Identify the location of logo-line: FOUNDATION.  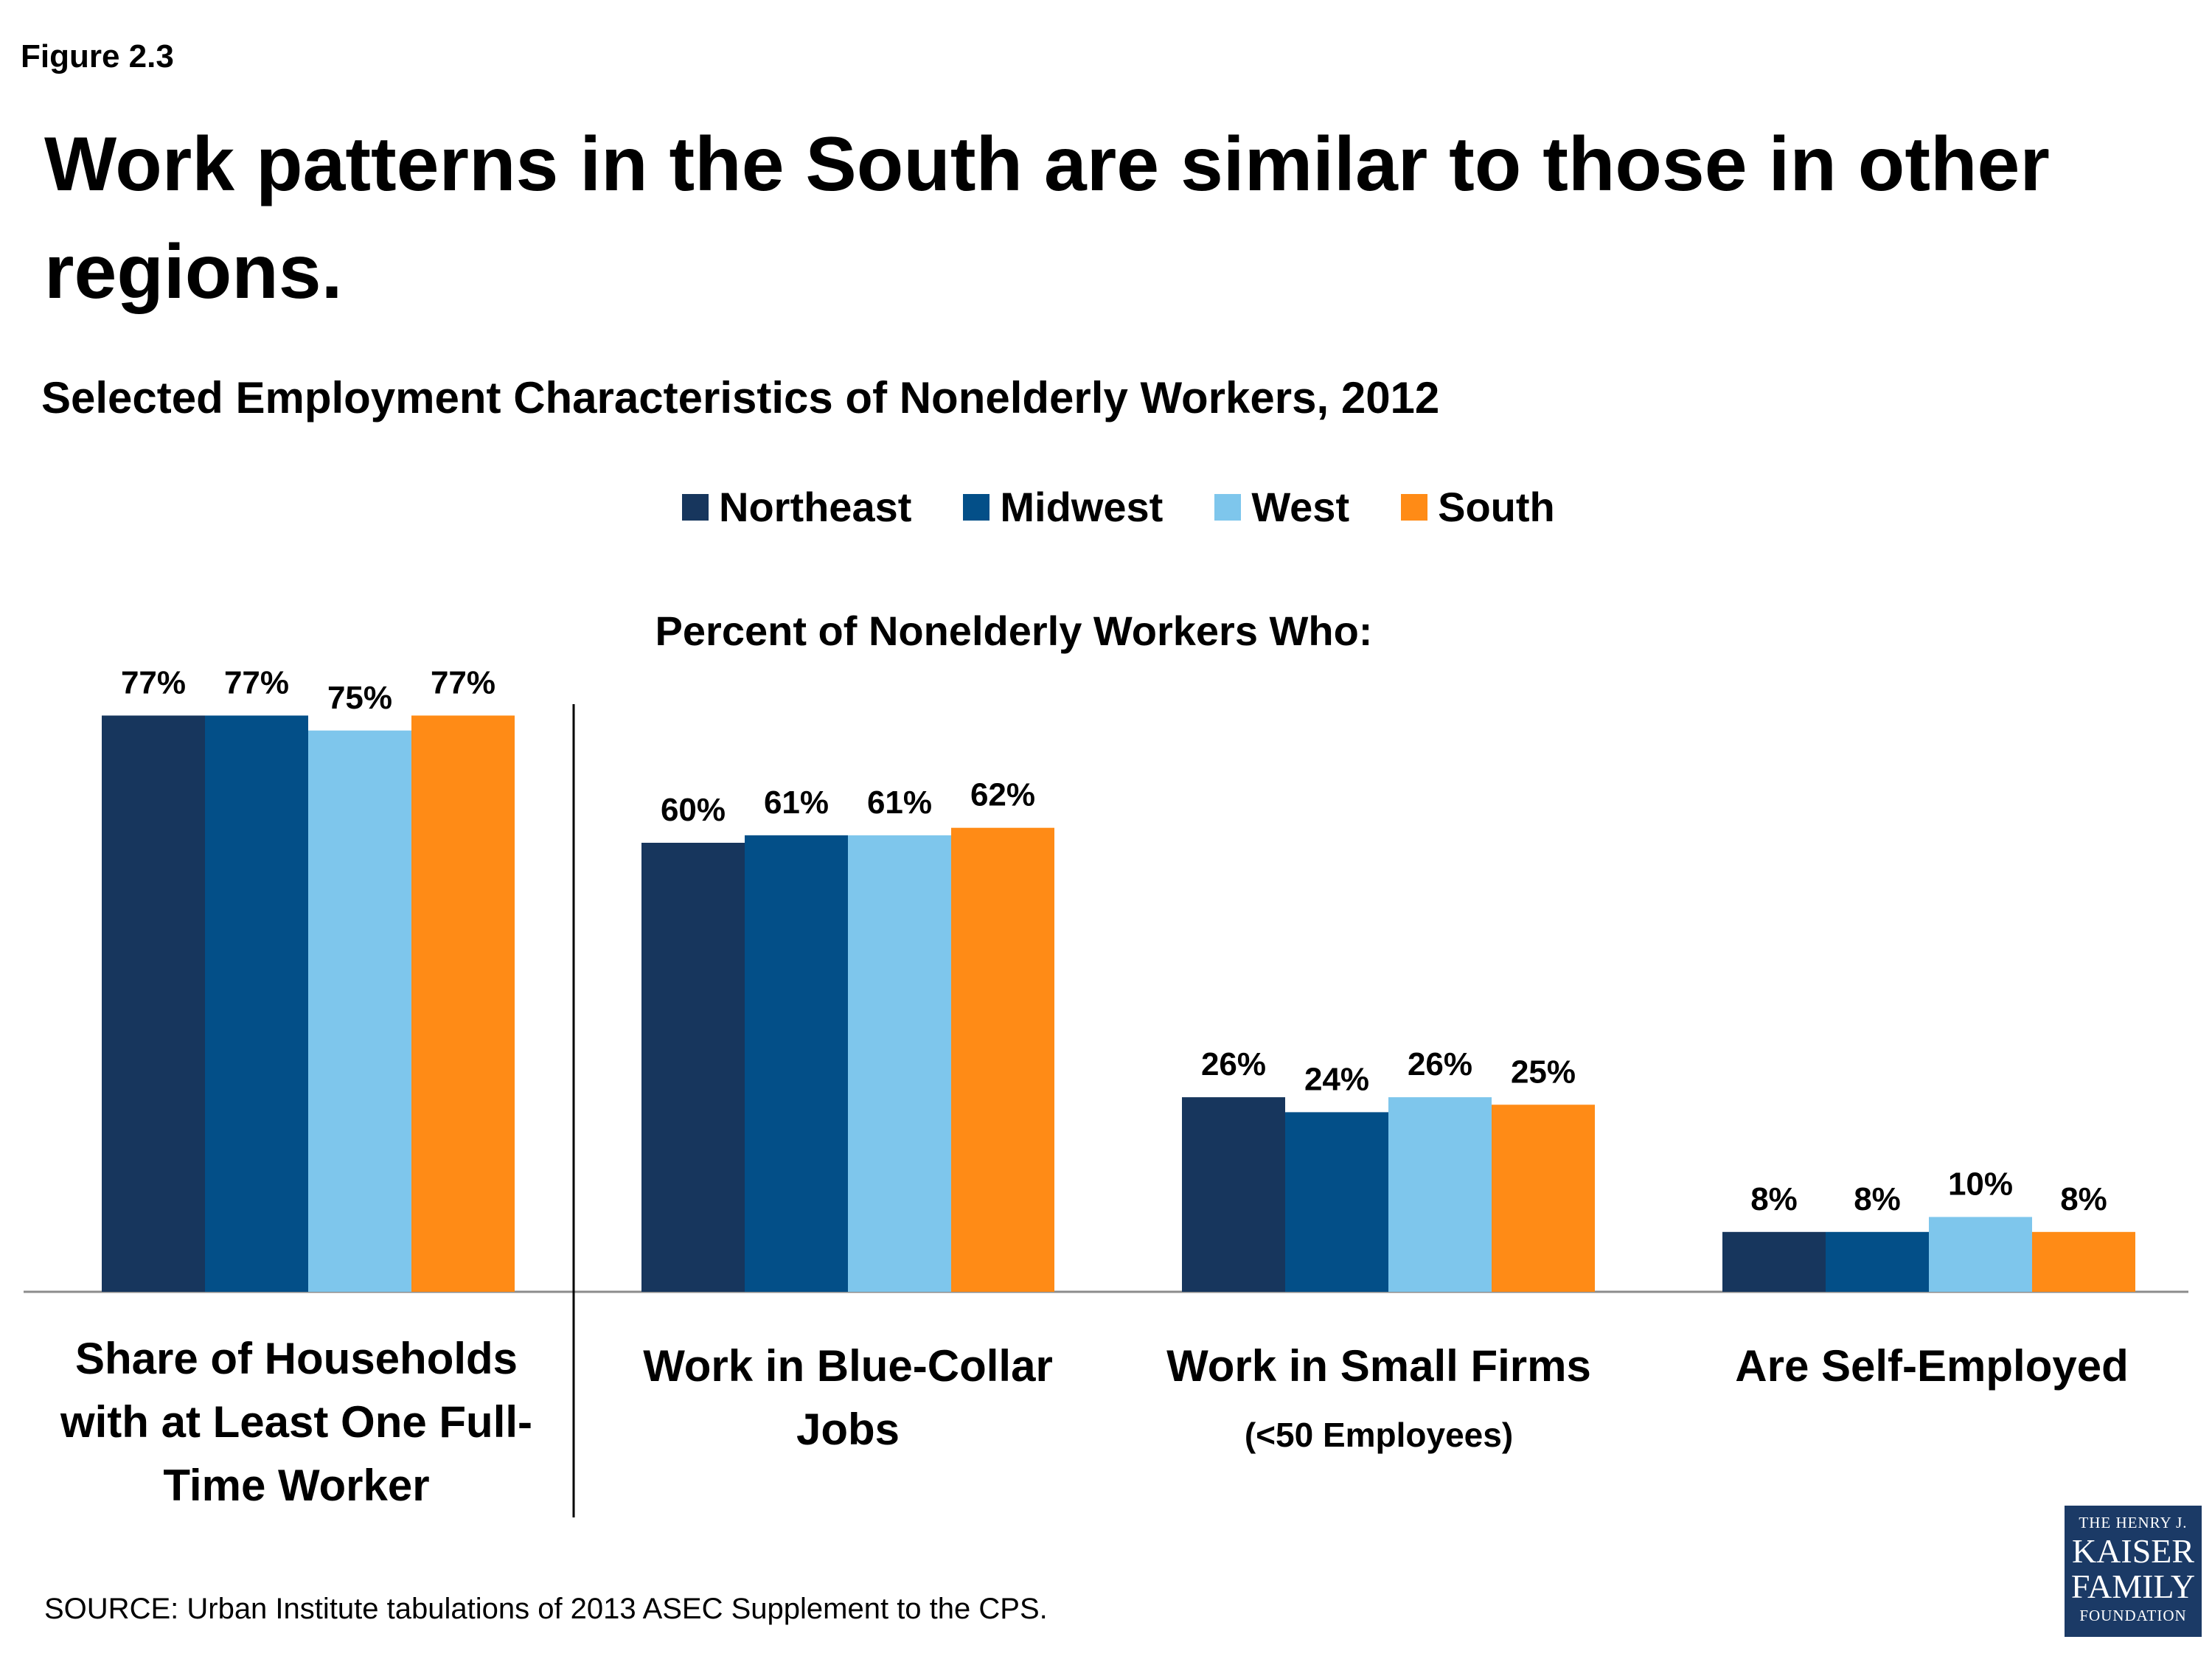
(2133, 1615).